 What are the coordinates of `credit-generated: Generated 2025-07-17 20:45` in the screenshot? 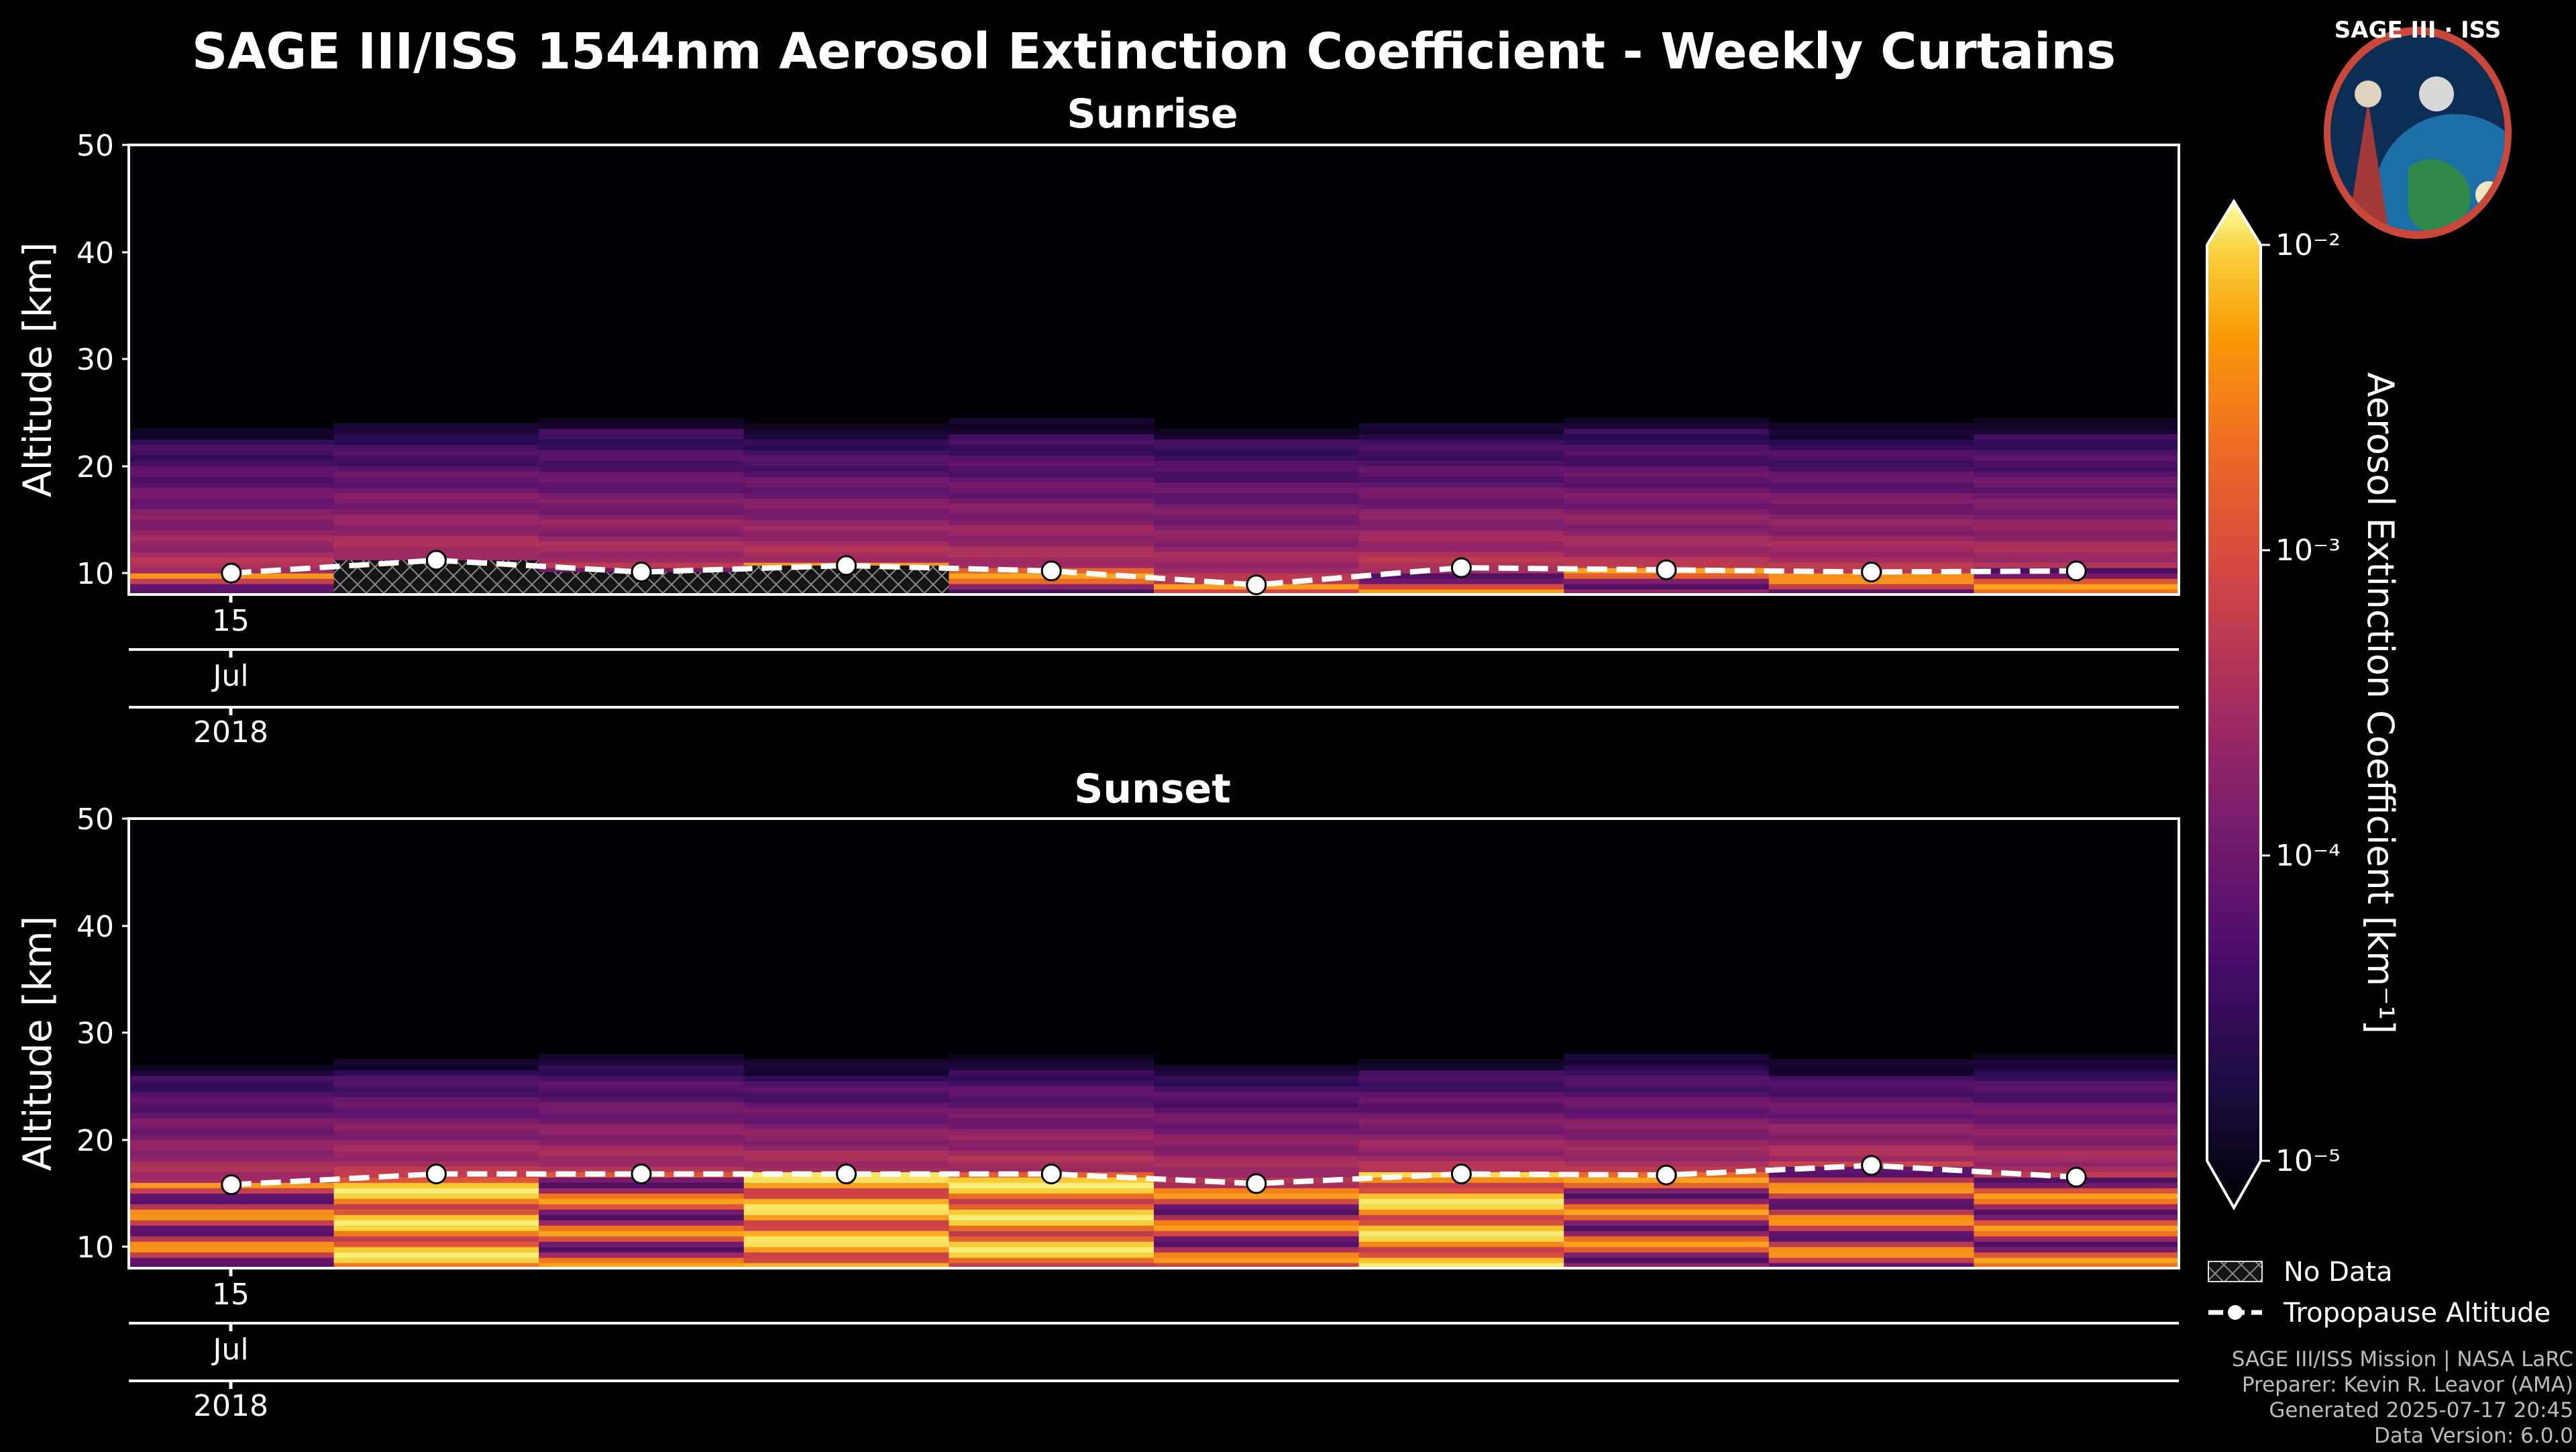 It's located at (2421, 1410).